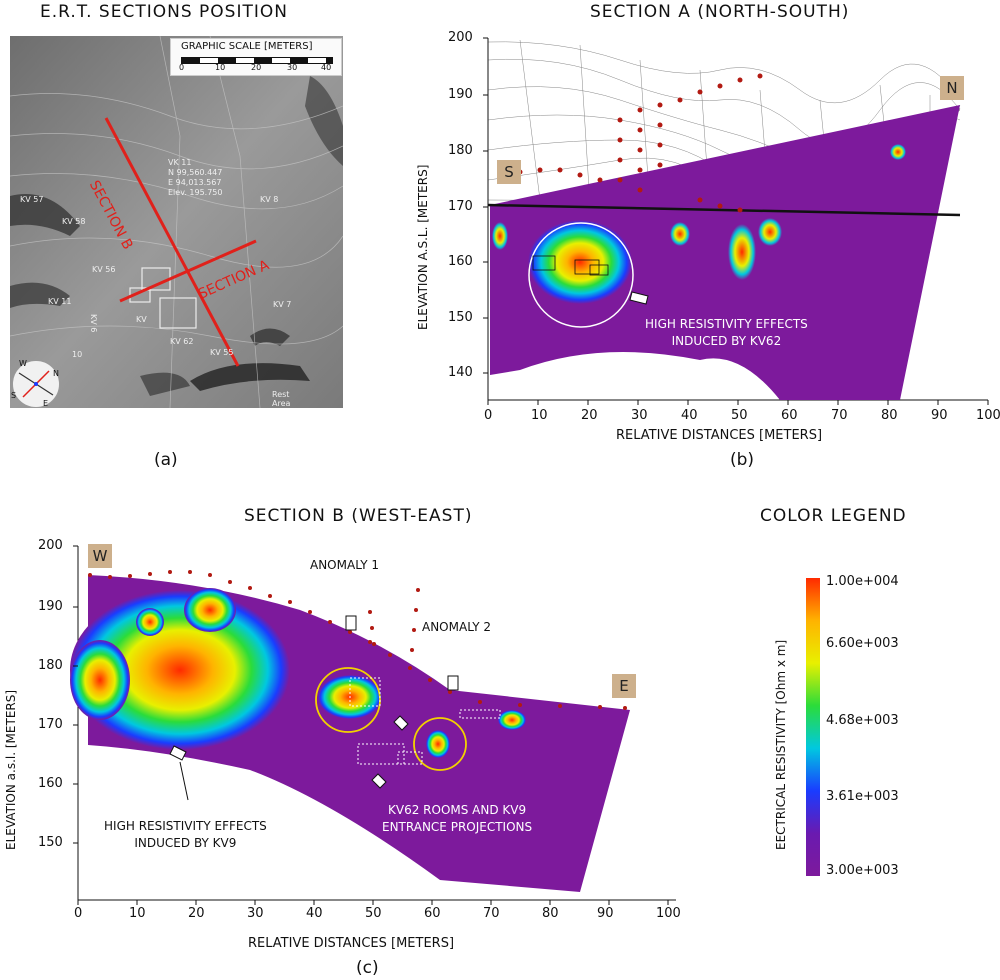 This screenshot has width=1000, height=980. Describe the element at coordinates (14, 395) in the screenshot. I see `compass-s: S` at that location.